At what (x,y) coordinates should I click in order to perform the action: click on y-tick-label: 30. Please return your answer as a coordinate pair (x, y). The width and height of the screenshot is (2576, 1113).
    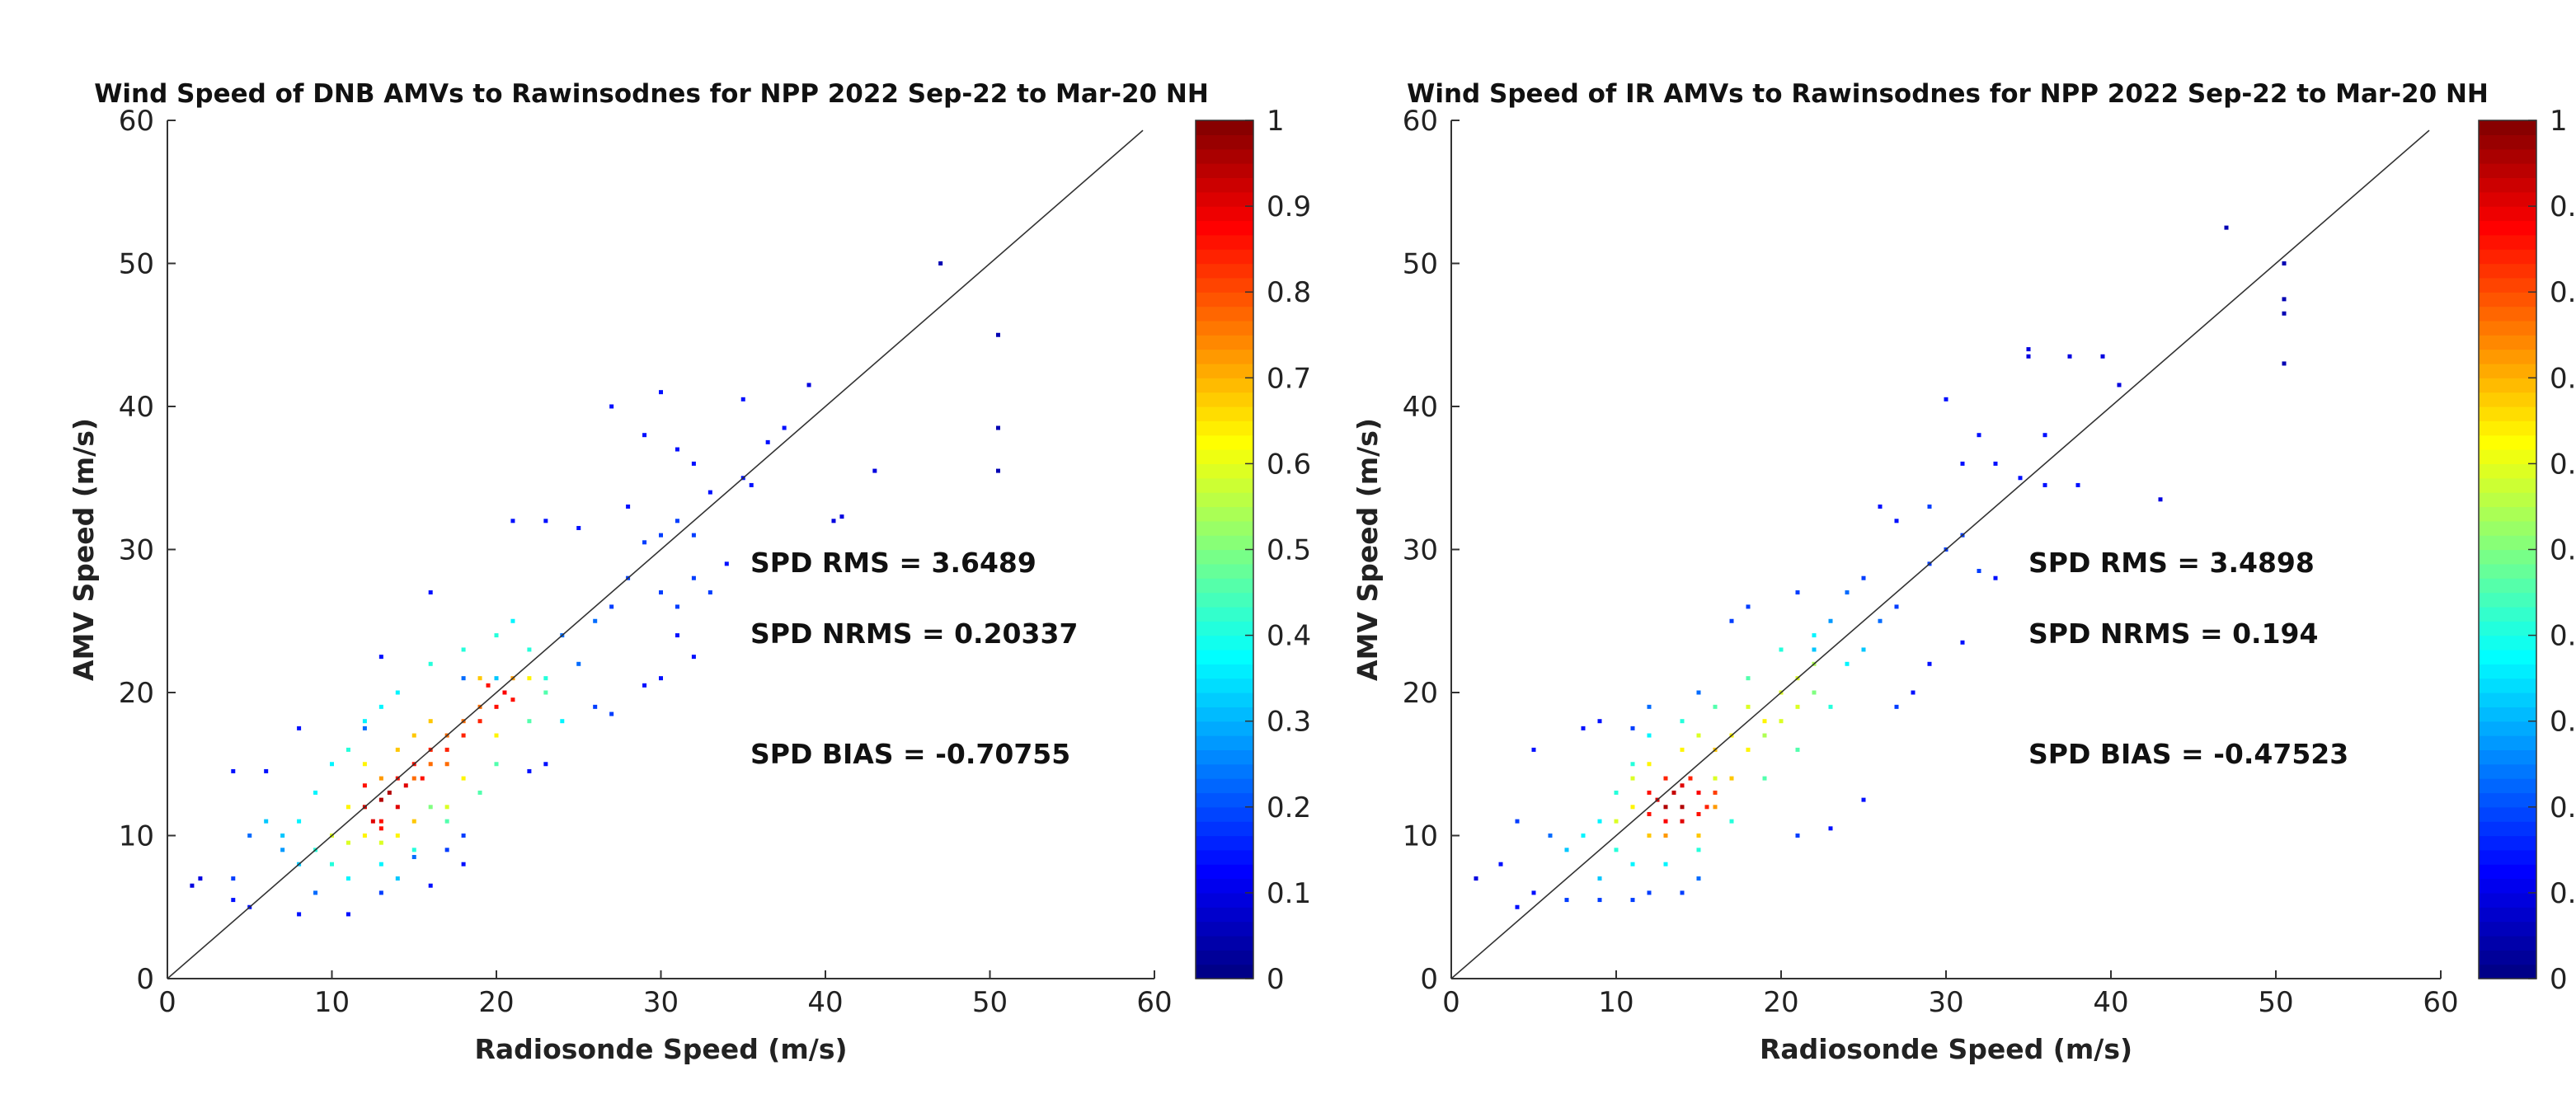
    Looking at the image, I should click on (136, 550).